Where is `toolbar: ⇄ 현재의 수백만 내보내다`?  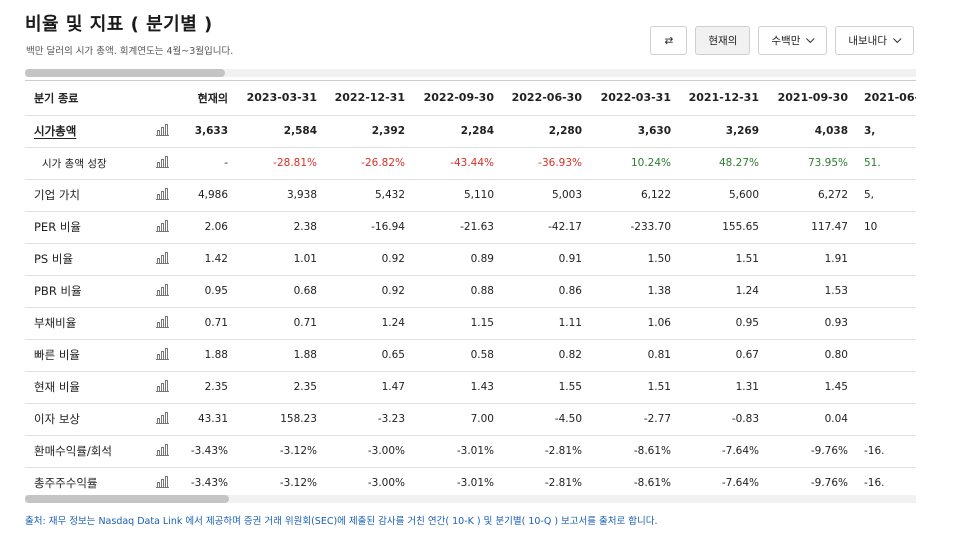
toolbar: ⇄ 현재의 수백만 내보내다 is located at coordinates (782, 40).